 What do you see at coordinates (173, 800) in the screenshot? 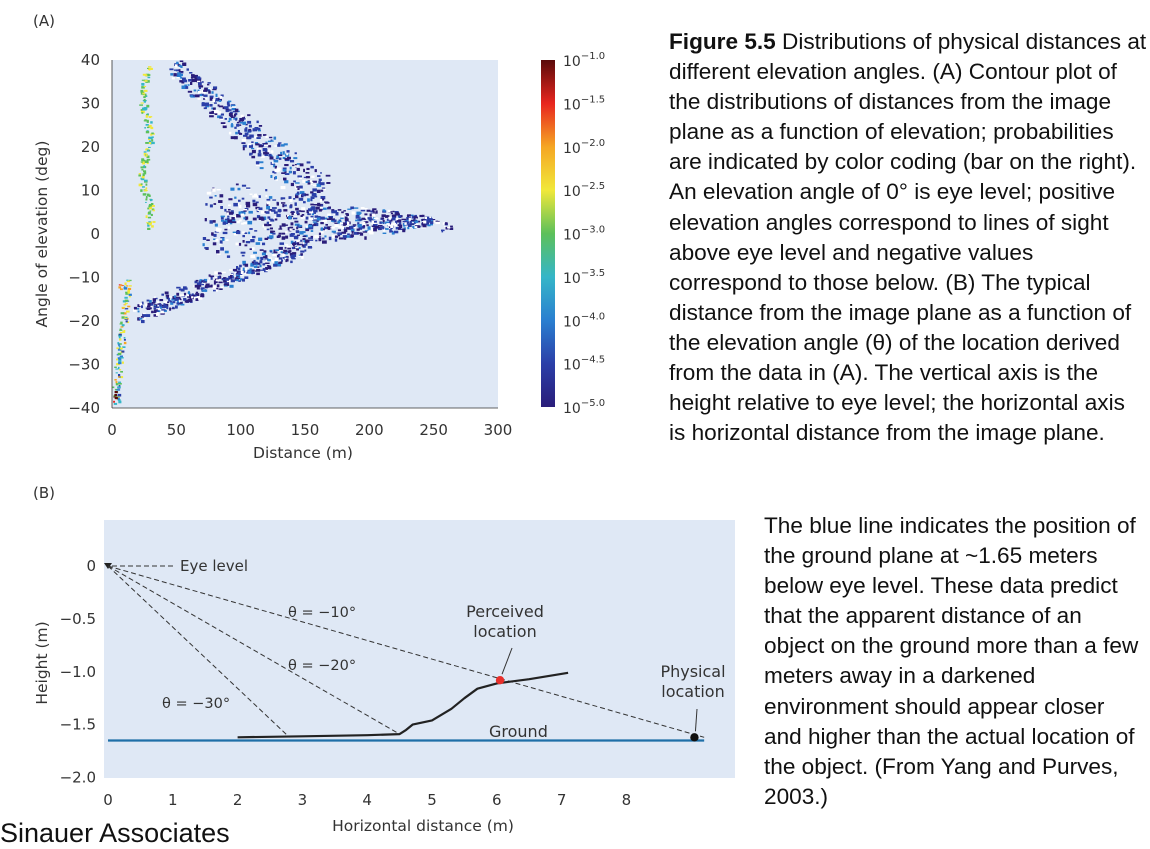
I see `x-tick-label: 1` at bounding box center [173, 800].